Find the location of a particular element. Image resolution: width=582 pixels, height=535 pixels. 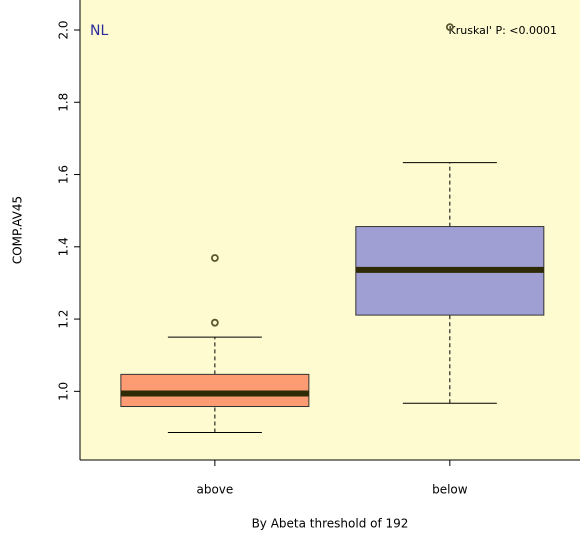

annotation: NL is located at coordinates (99, 31).